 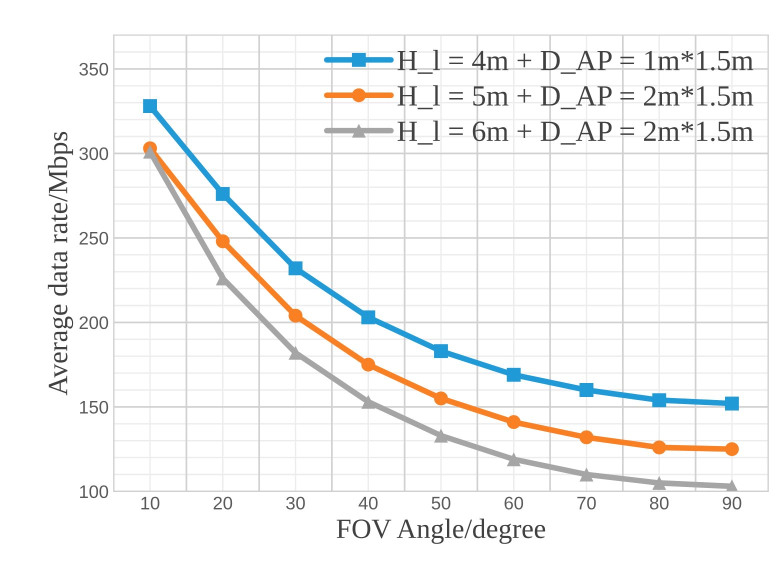 What do you see at coordinates (576, 132) in the screenshot?
I see `legend-label: H_l = 6m + D_AP = 2m*1.5m` at bounding box center [576, 132].